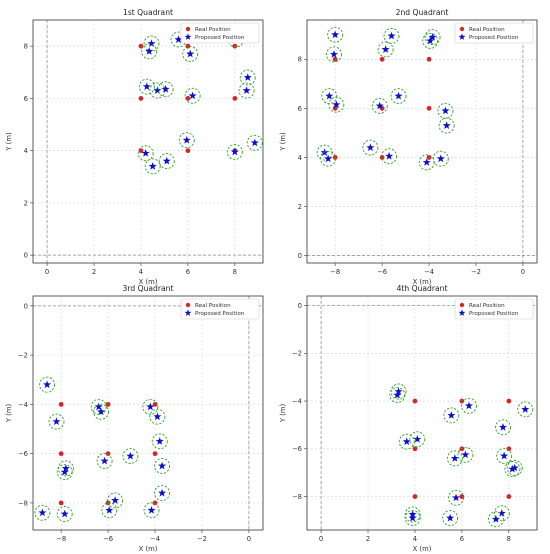 The height and width of the screenshot is (554, 550). What do you see at coordinates (487, 30) in the screenshot?
I see `legend-real-label: Real Position` at bounding box center [487, 30].